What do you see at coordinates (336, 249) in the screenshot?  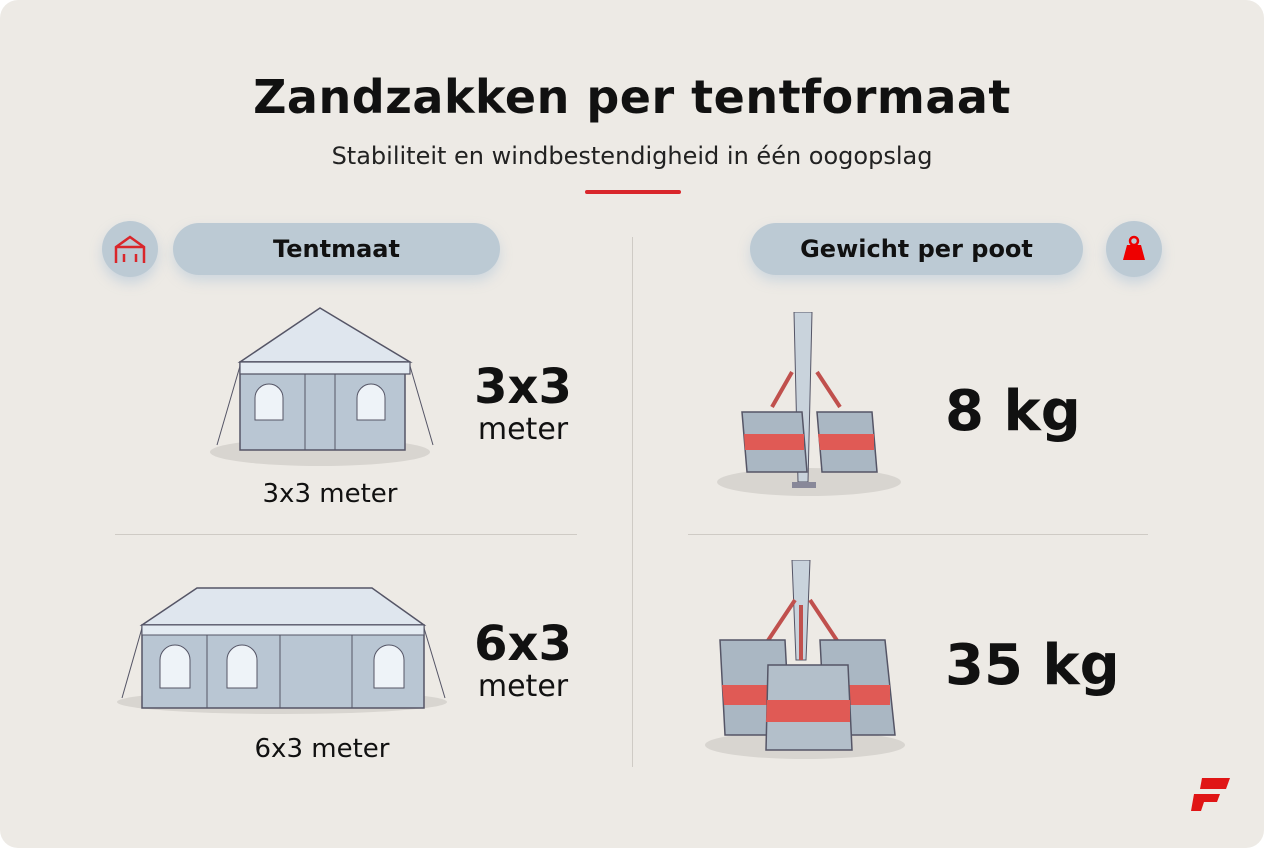 I see `column-header-tentmaat: Tentmaat` at bounding box center [336, 249].